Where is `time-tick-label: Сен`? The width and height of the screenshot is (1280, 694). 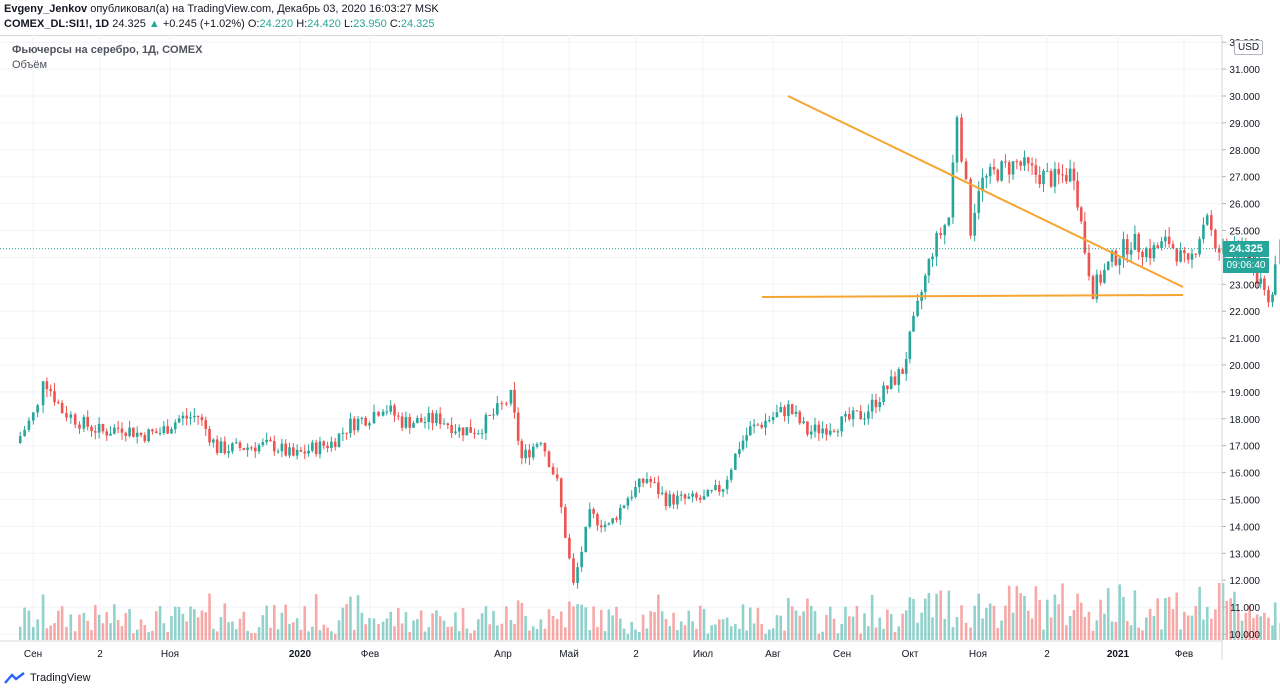
time-tick-label: Сен is located at coordinates (33, 654).